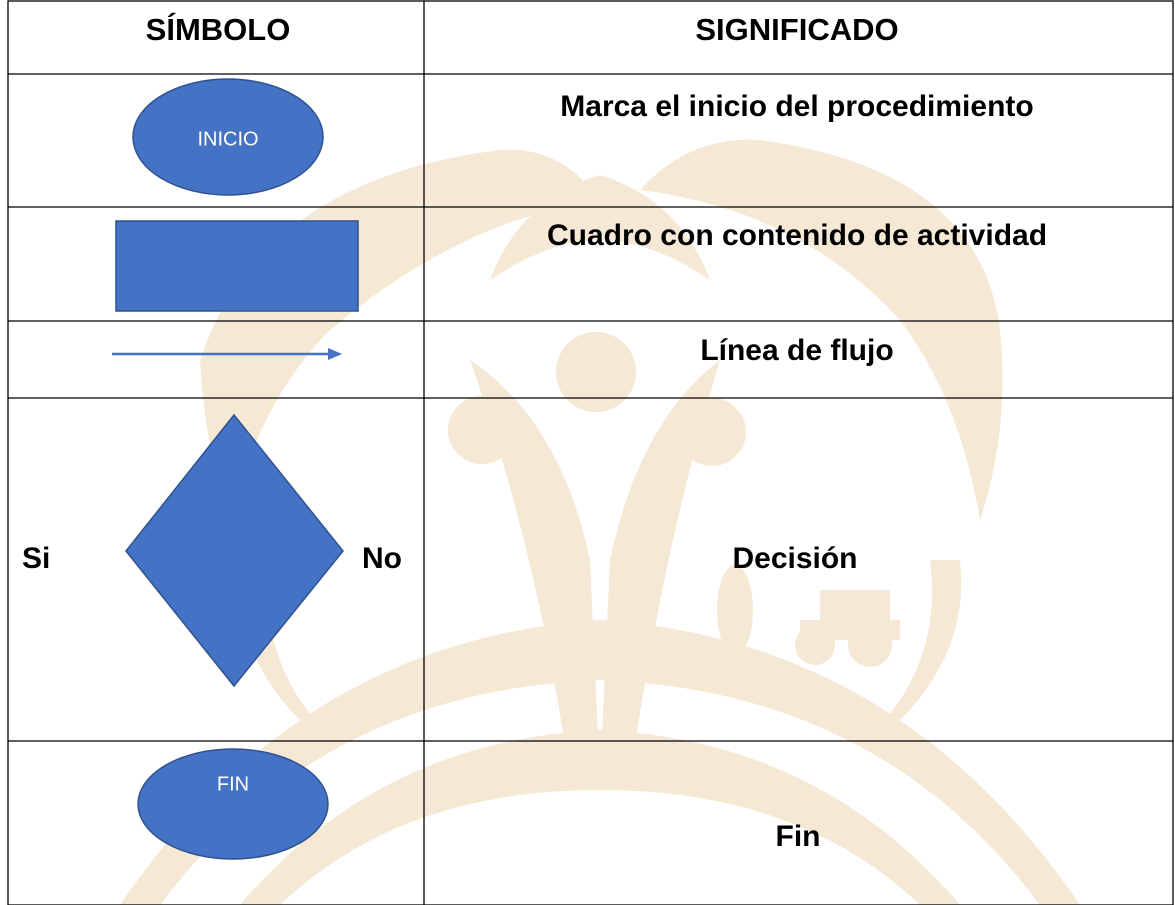 This screenshot has width=1175, height=905. I want to click on shape-label: INICIO, so click(227, 139).